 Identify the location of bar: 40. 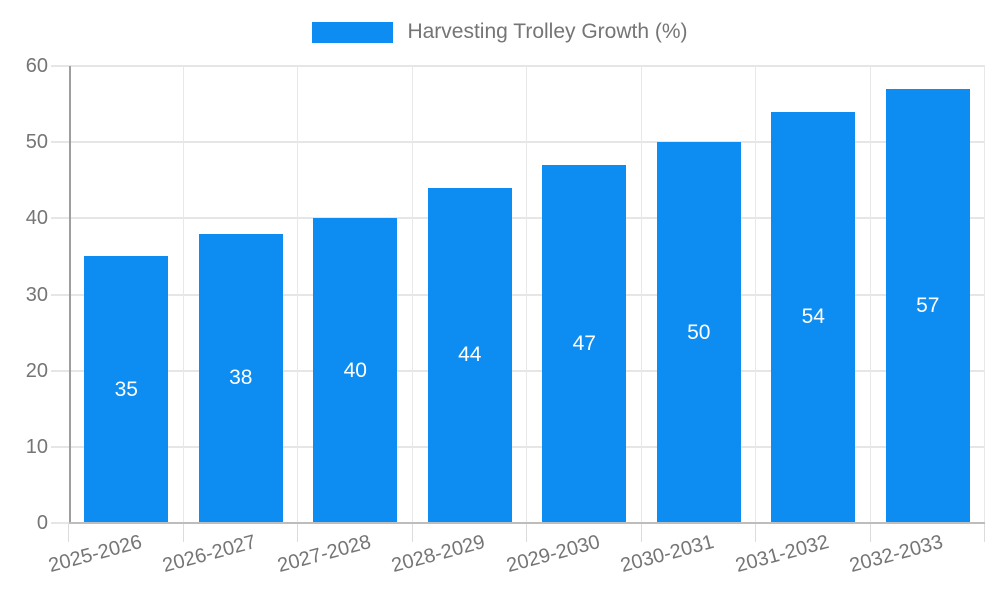
(355, 370).